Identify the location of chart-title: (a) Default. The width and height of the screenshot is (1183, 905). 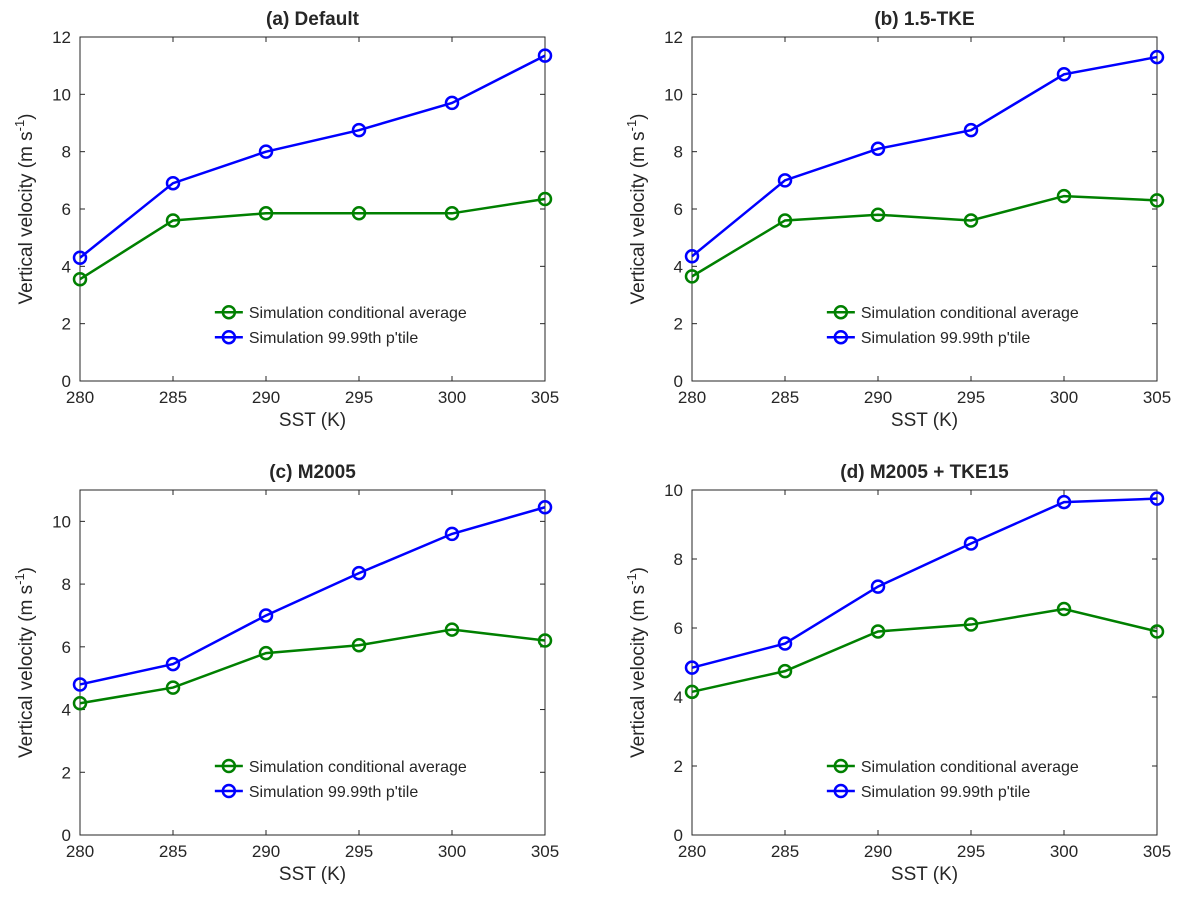
(313, 19).